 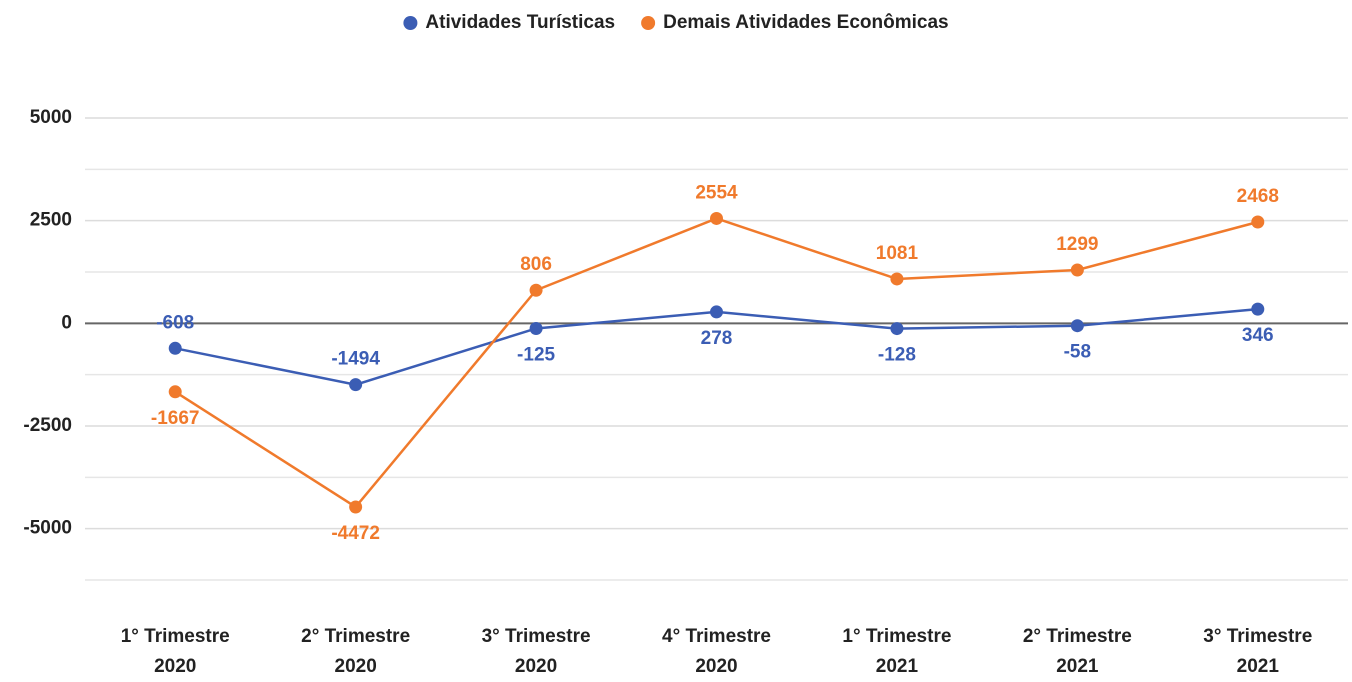 What do you see at coordinates (536, 651) in the screenshot?
I see `x-tick-label: 3° Trimestre 2020` at bounding box center [536, 651].